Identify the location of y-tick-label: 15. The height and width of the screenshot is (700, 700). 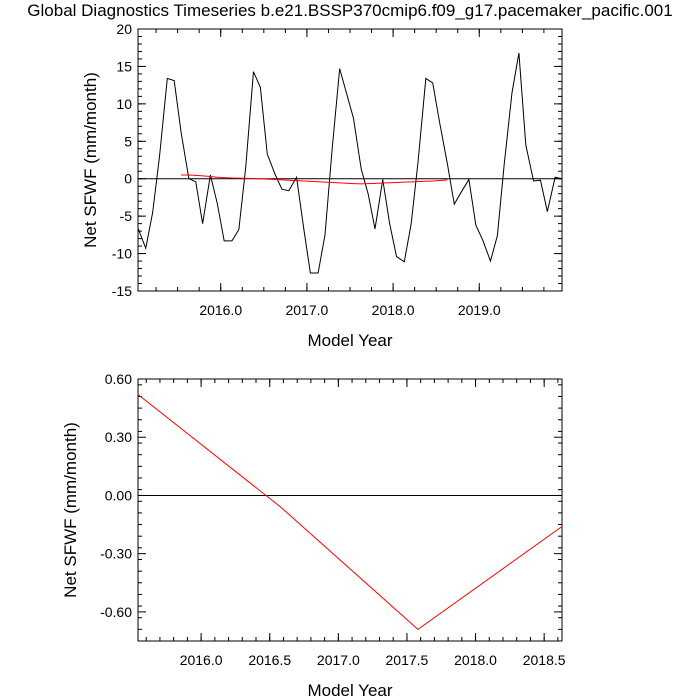
(124, 66).